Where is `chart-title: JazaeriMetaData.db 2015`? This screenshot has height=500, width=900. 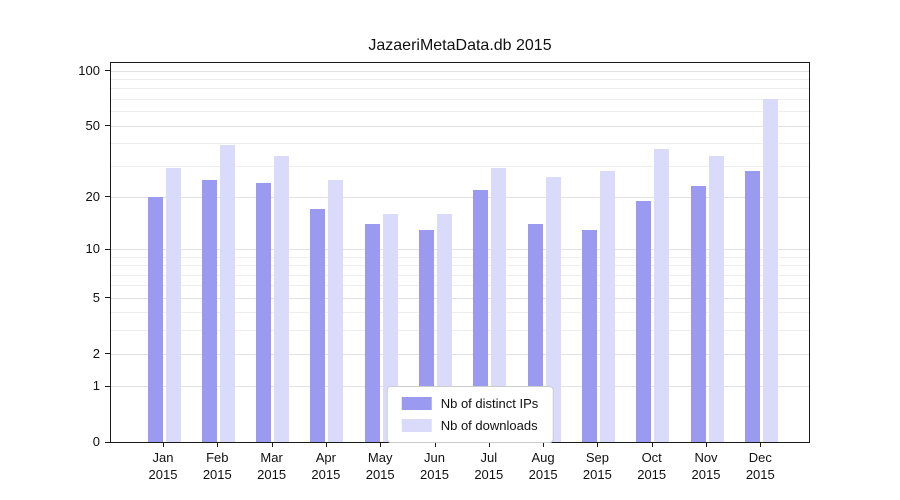 chart-title: JazaeriMetaData.db 2015 is located at coordinates (460, 45).